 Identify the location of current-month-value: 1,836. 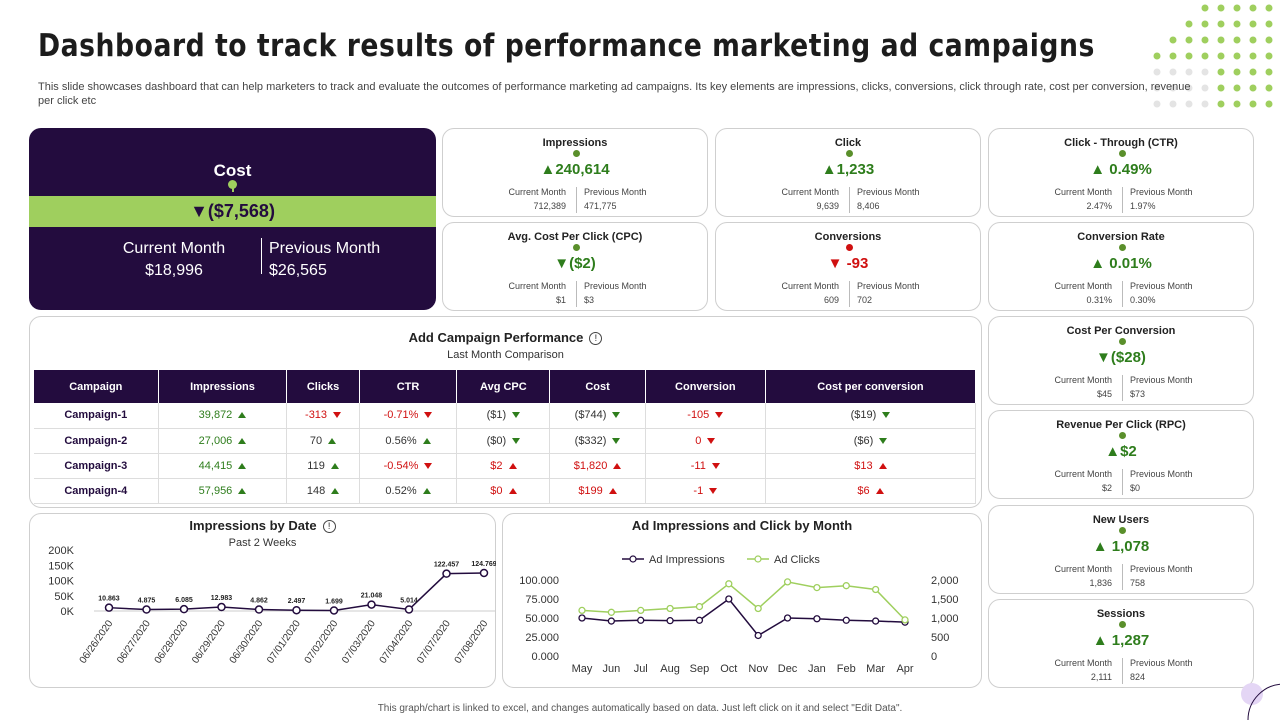
(1100, 583).